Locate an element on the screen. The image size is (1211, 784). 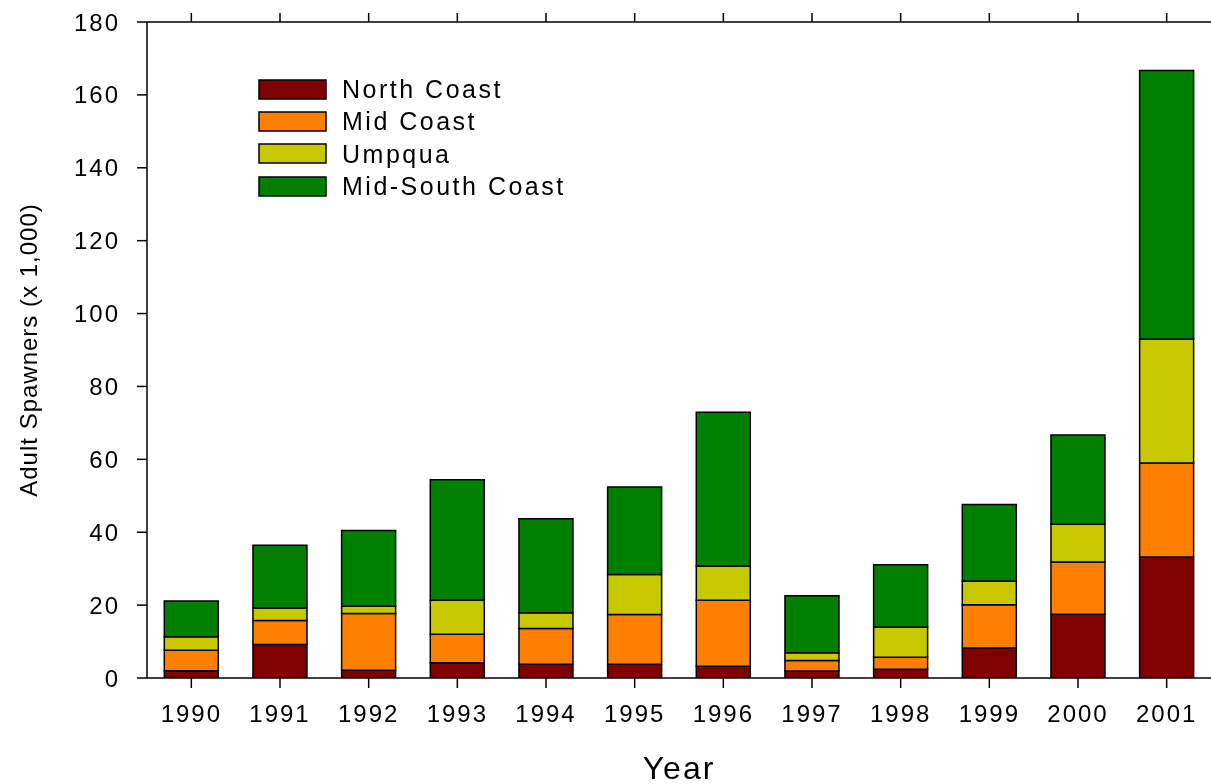
x-tick-label: 1992 is located at coordinates (368, 714).